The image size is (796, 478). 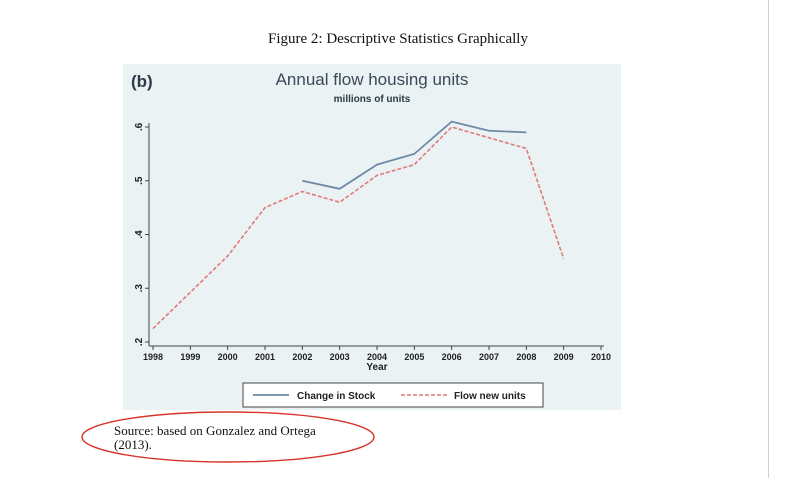 I want to click on x-tick-label: 2001, so click(x=265, y=357).